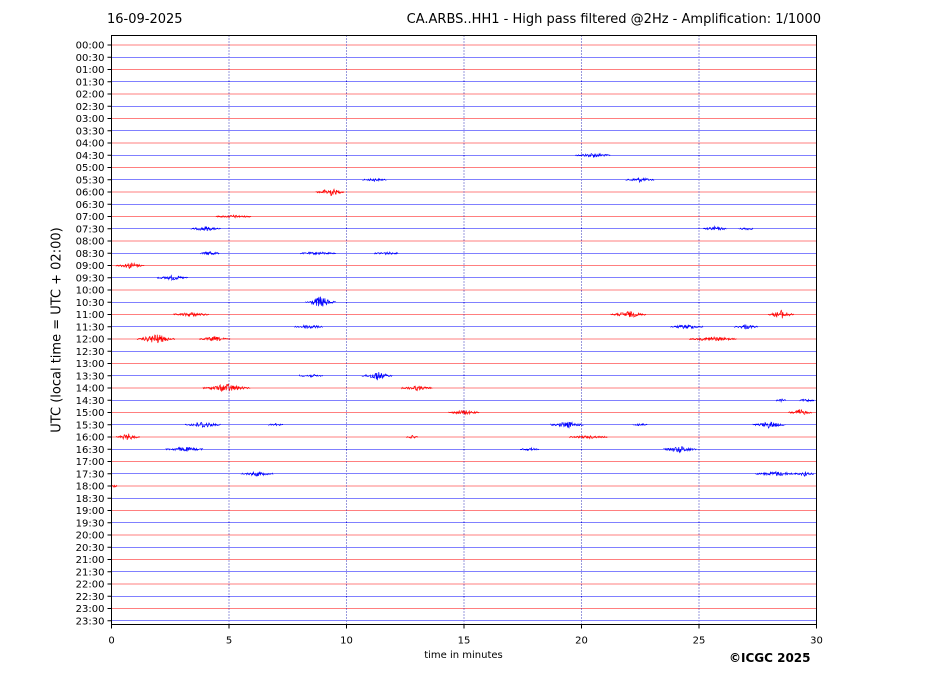 The height and width of the screenshot is (696, 927). Describe the element at coordinates (90, 413) in the screenshot. I see `y-tick-label: 15:00` at that location.